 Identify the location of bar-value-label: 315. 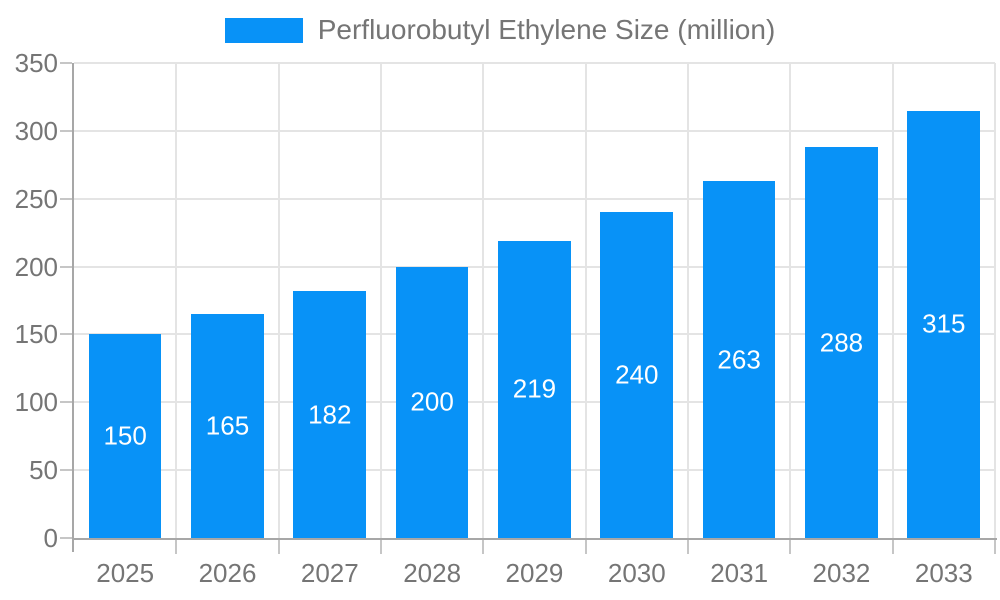
(944, 323).